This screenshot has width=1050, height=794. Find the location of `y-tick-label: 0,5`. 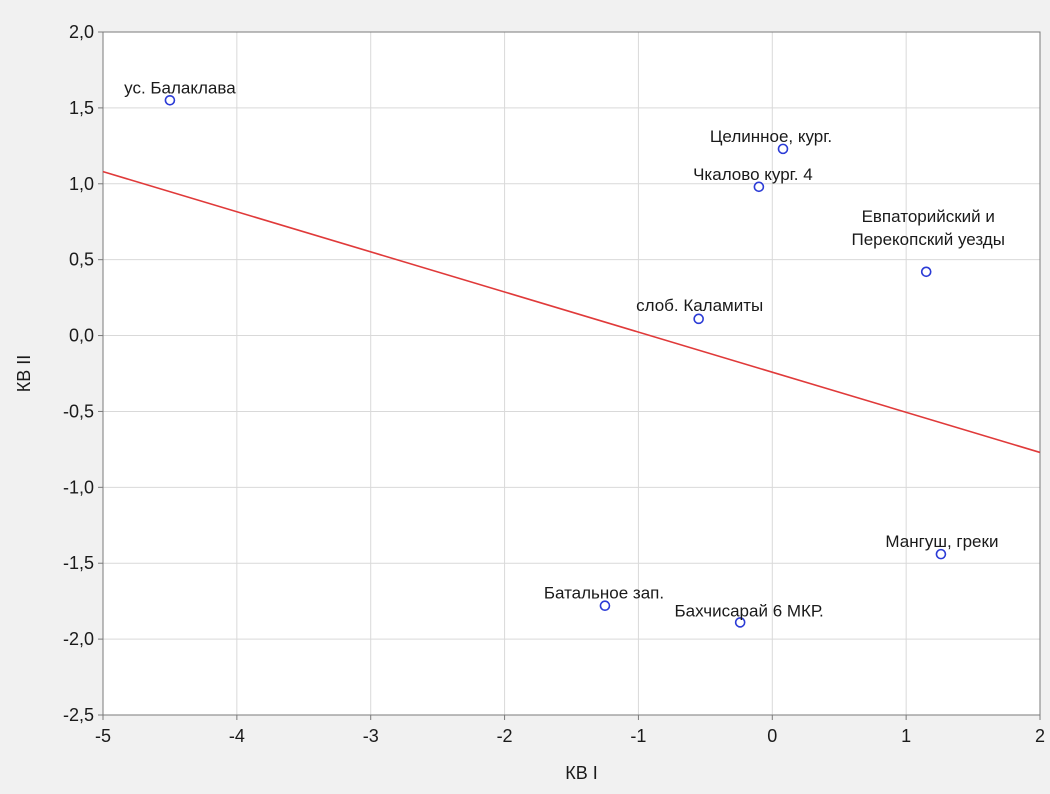

y-tick-label: 0,5 is located at coordinates (81, 260).